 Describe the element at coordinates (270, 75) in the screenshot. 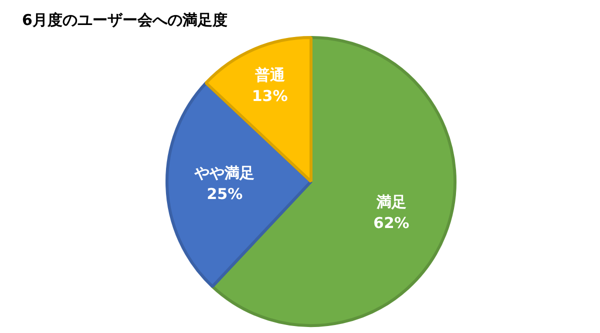

I see `slice-label: 普通` at that location.